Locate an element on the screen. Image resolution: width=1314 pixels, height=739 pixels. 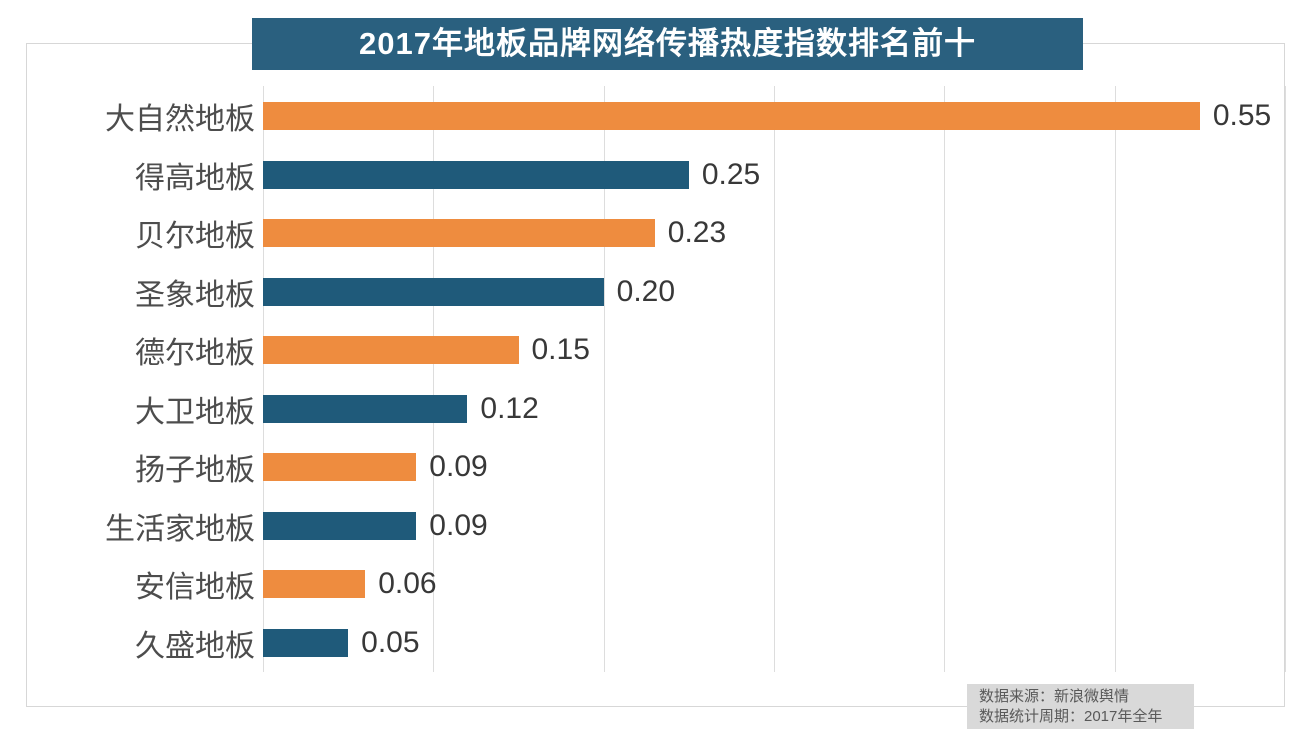
category-label: 久盛地板 is located at coordinates (195, 646).